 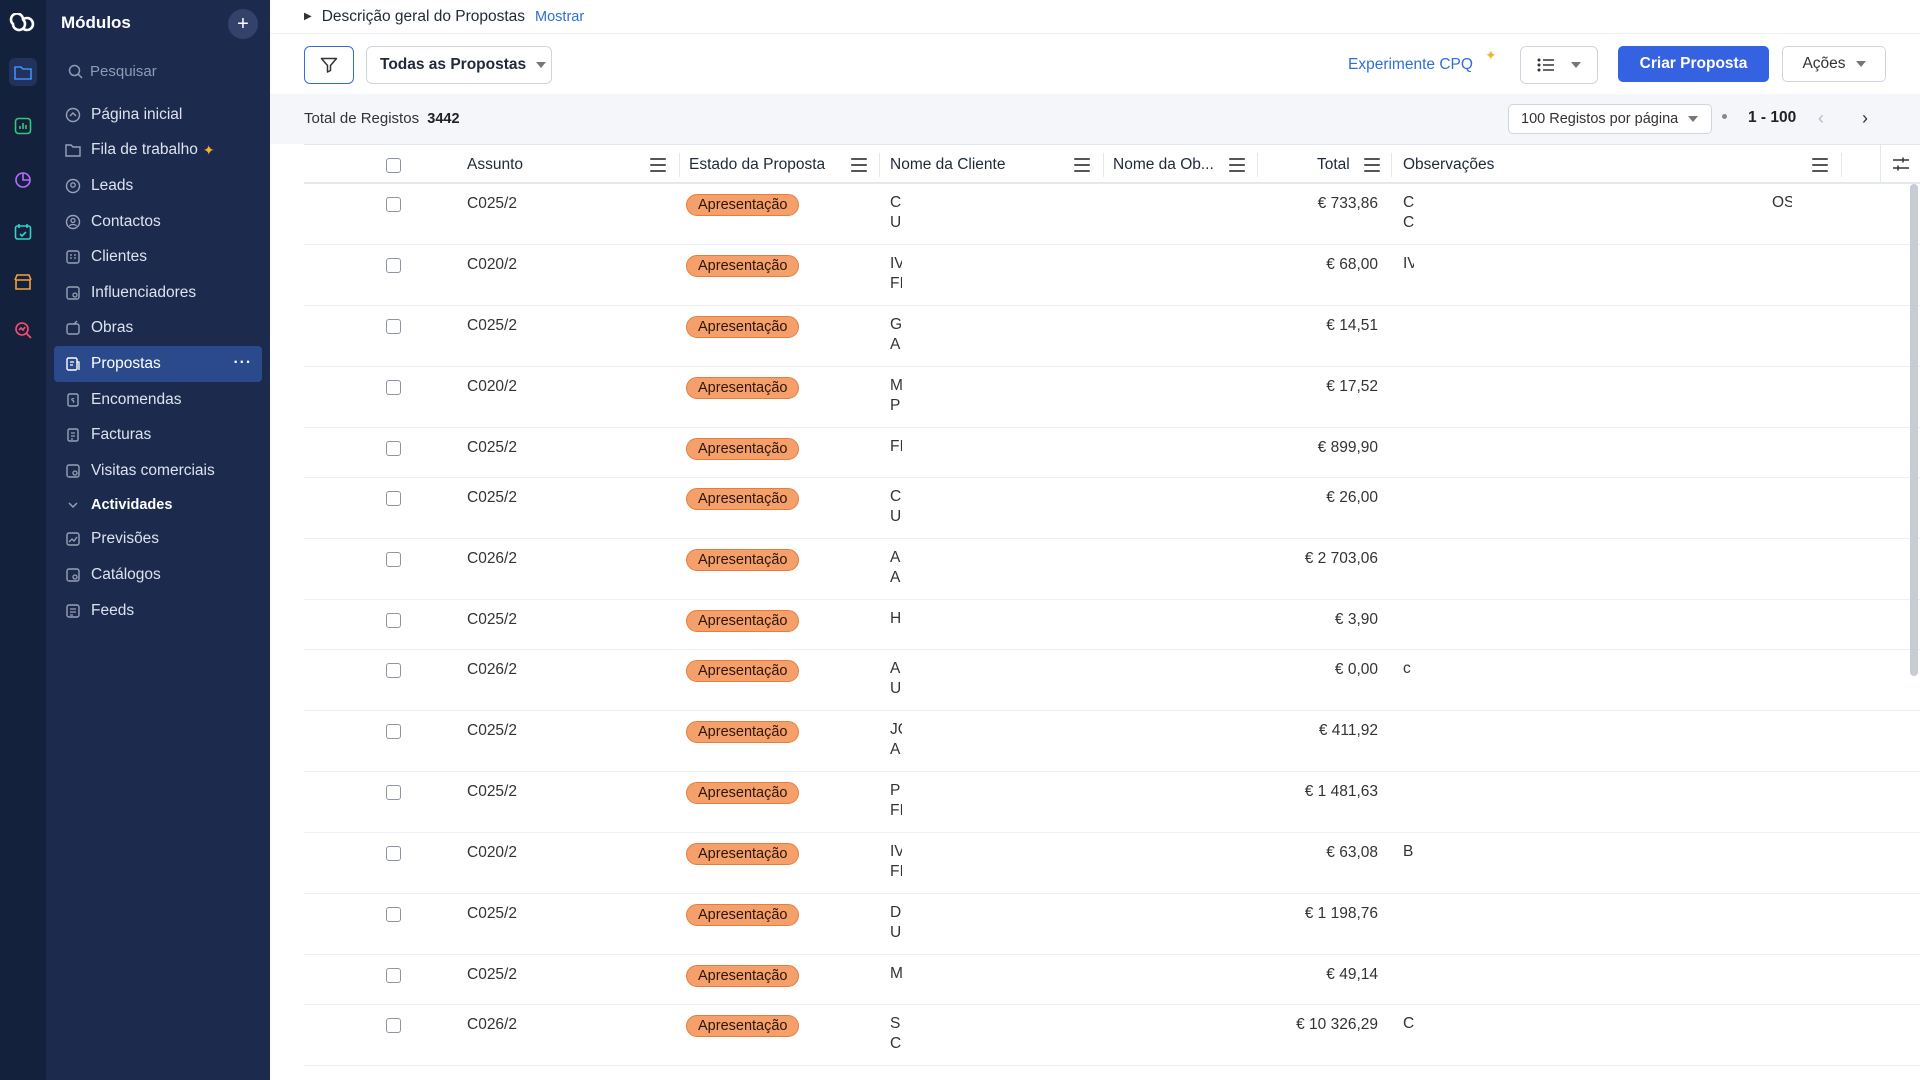 I want to click on sidebar-item-leads: Leads, so click(x=158, y=186).